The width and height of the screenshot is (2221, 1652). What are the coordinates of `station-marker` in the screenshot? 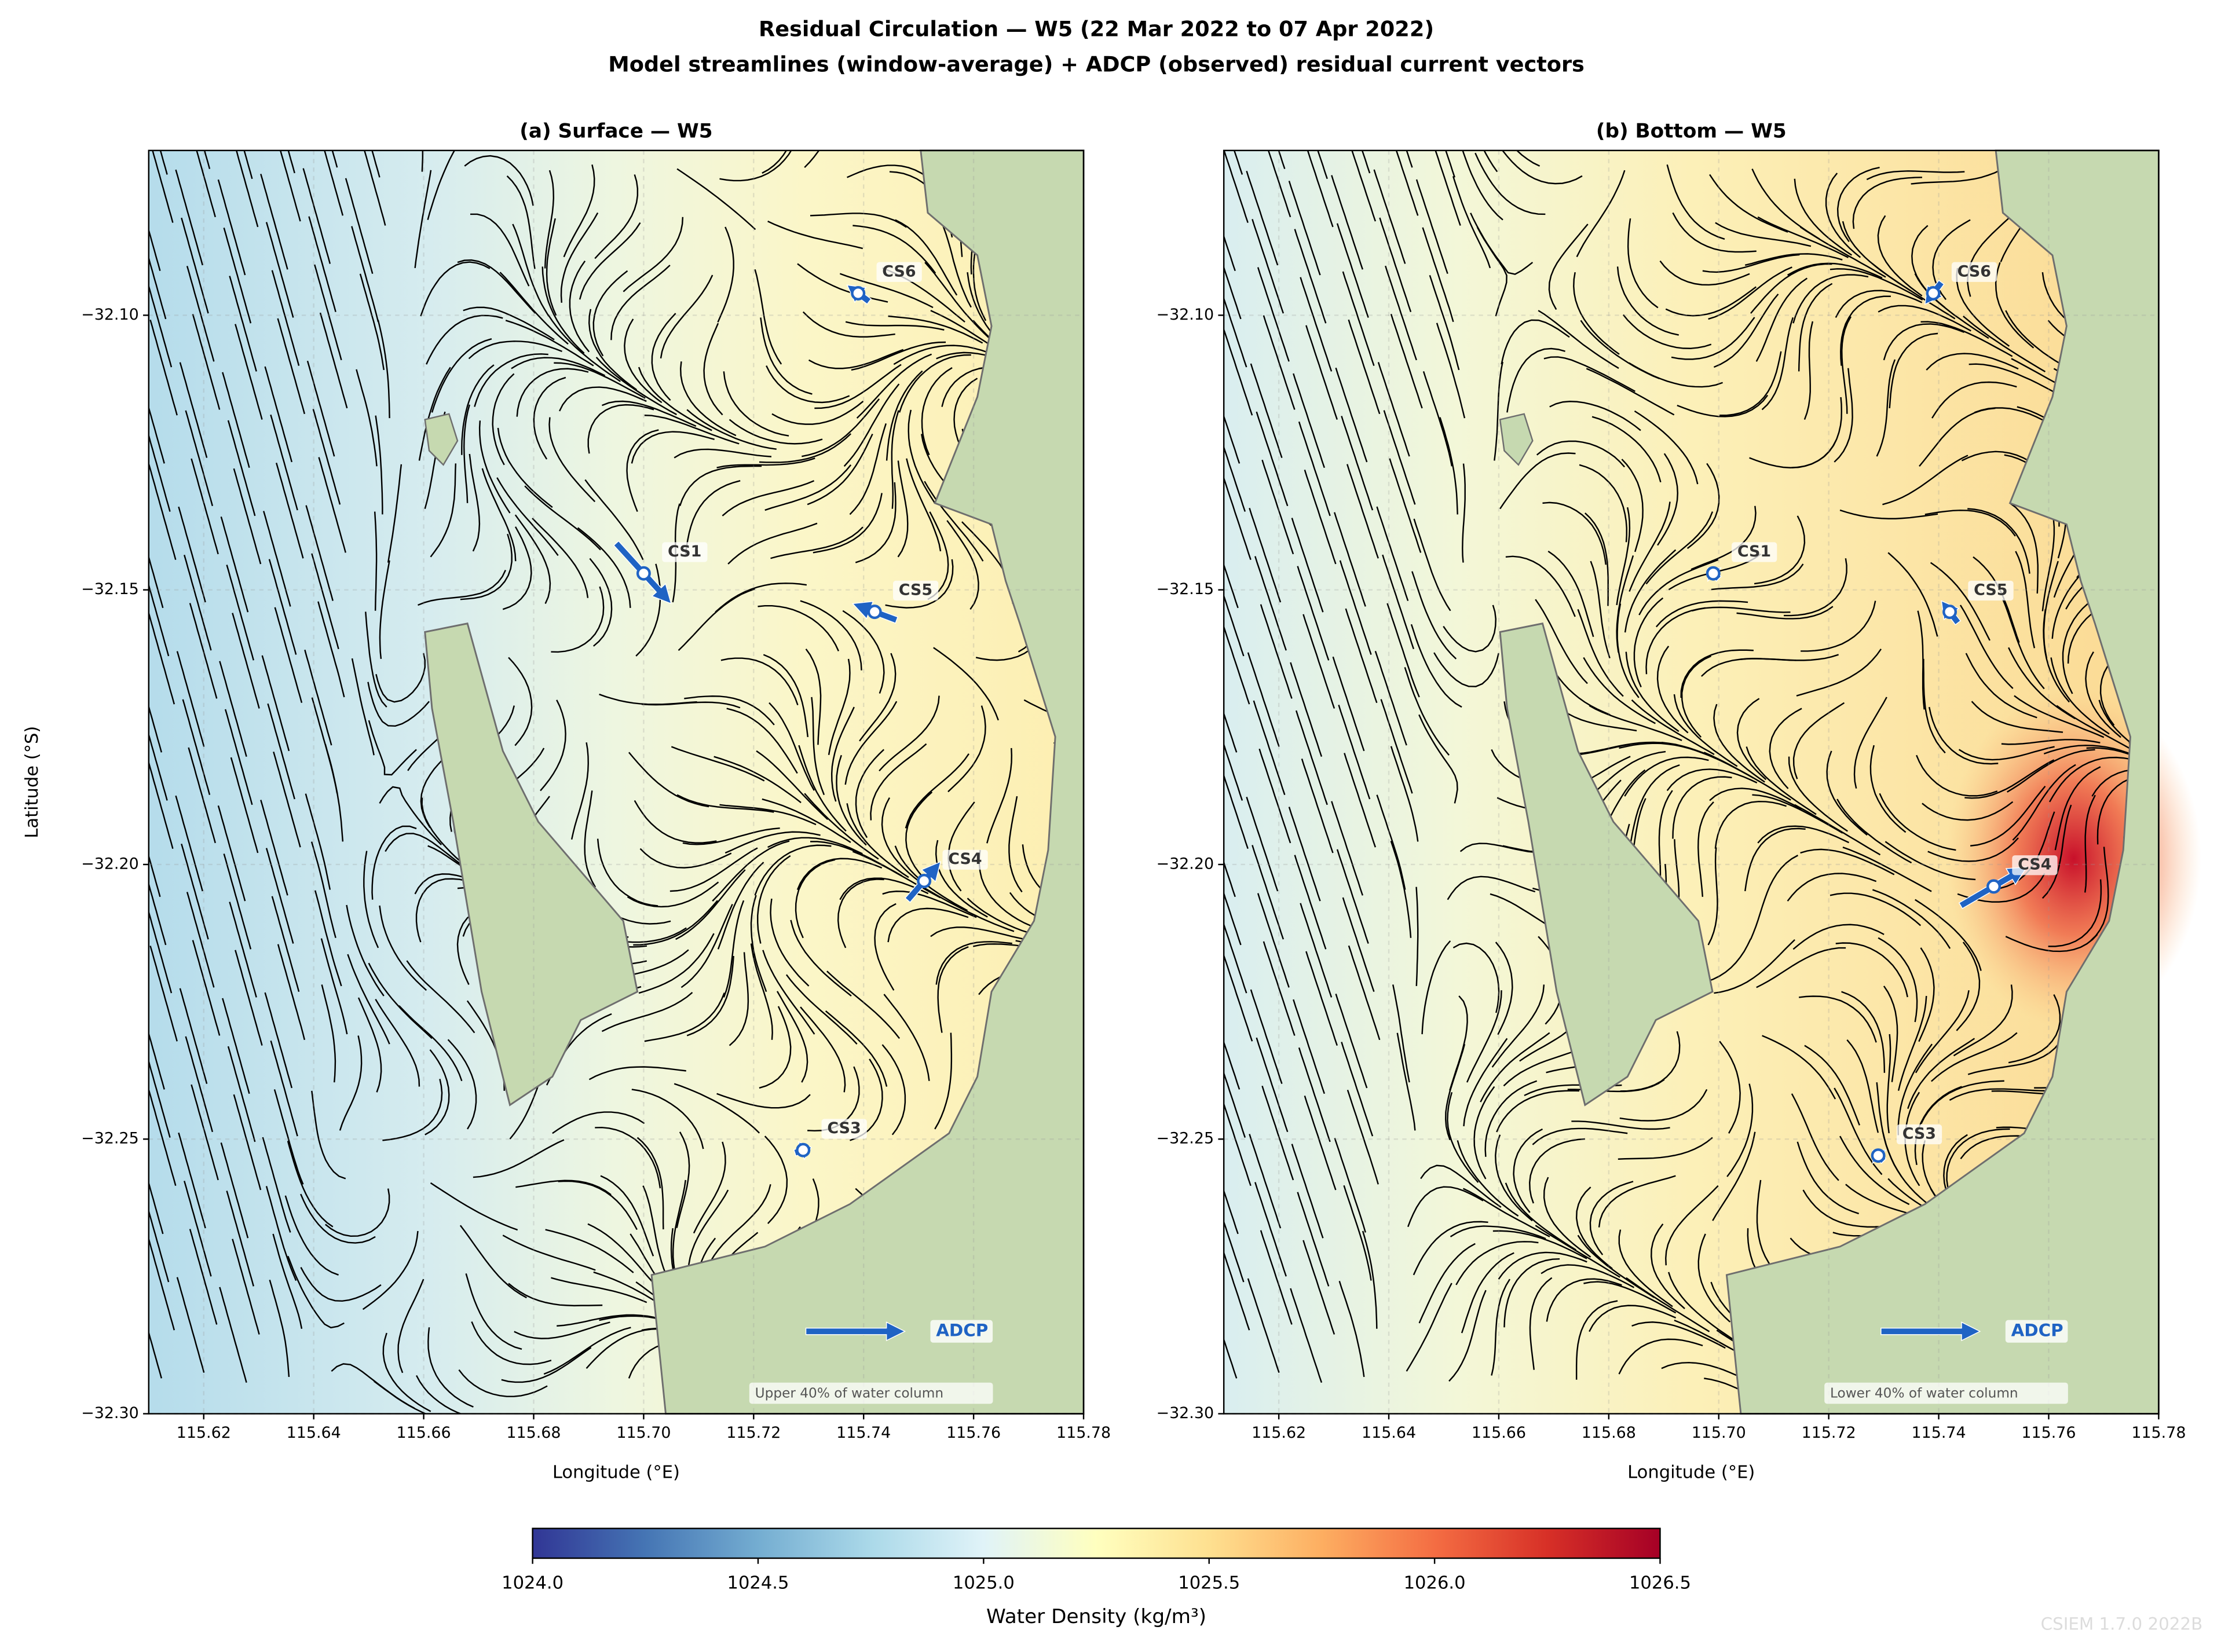 It's located at (874, 612).